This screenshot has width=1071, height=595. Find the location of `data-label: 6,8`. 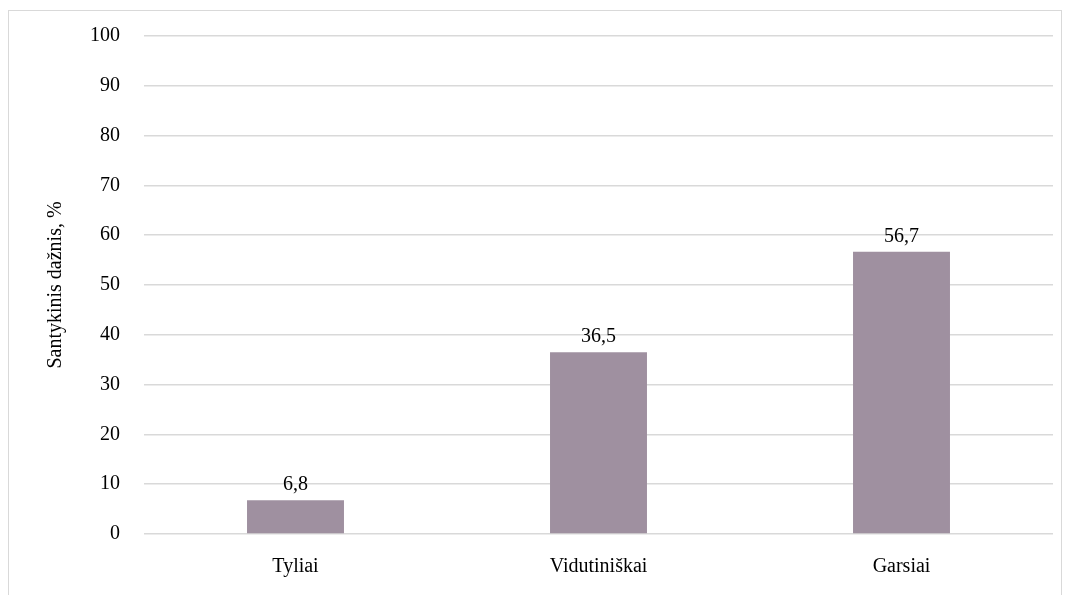

data-label: 6,8 is located at coordinates (295, 483).